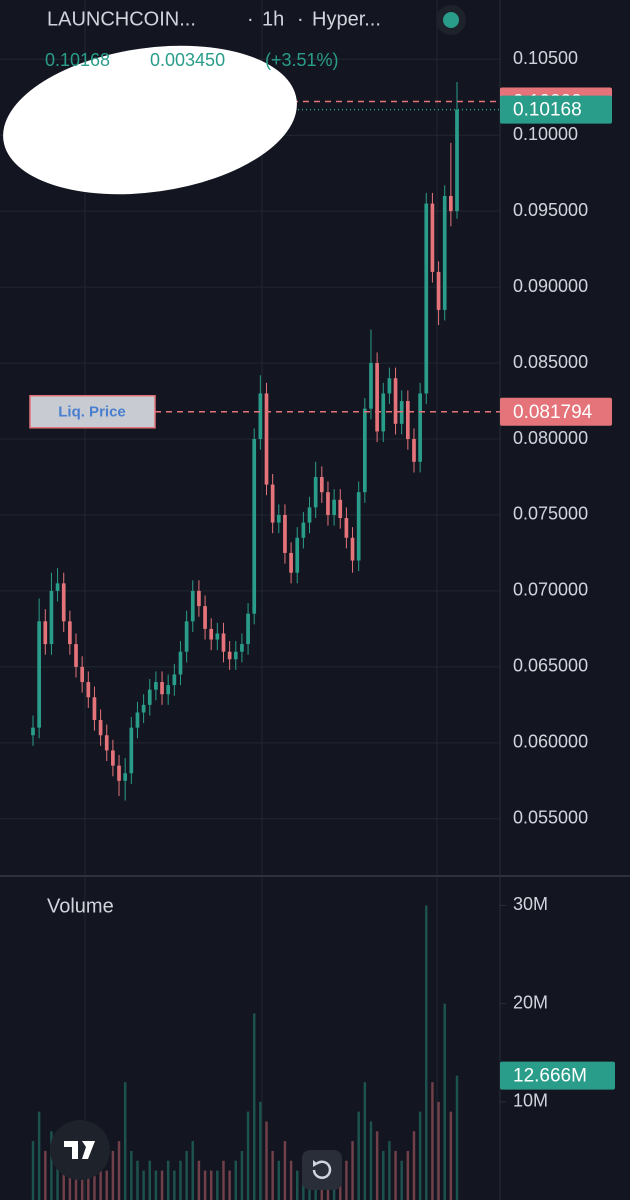 The image size is (630, 1200). Describe the element at coordinates (302, 60) in the screenshot. I see `change-percent: (+3.51%)` at that location.